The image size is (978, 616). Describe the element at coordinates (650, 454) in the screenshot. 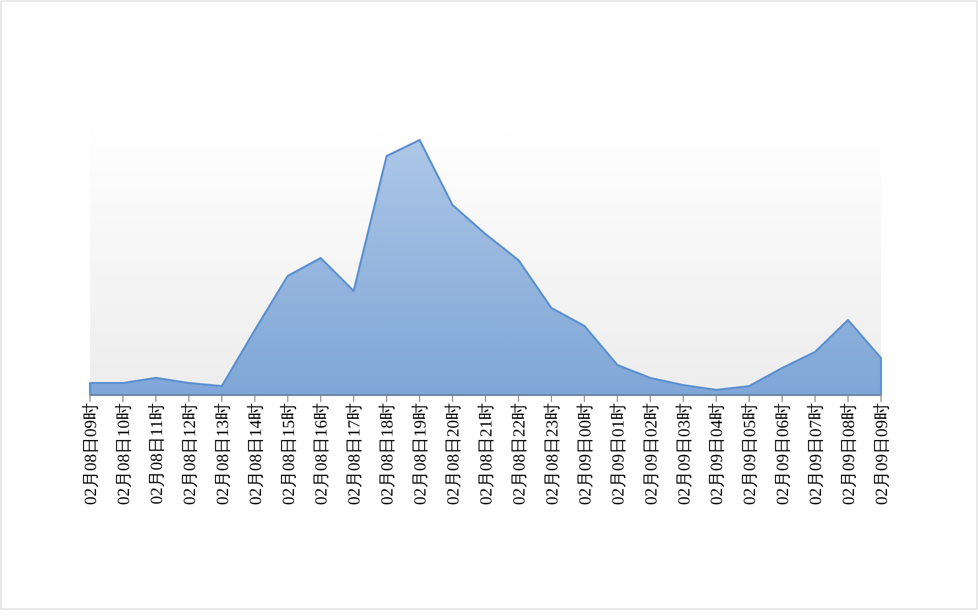

I see `x-tick-label: 02月09日02时` at that location.